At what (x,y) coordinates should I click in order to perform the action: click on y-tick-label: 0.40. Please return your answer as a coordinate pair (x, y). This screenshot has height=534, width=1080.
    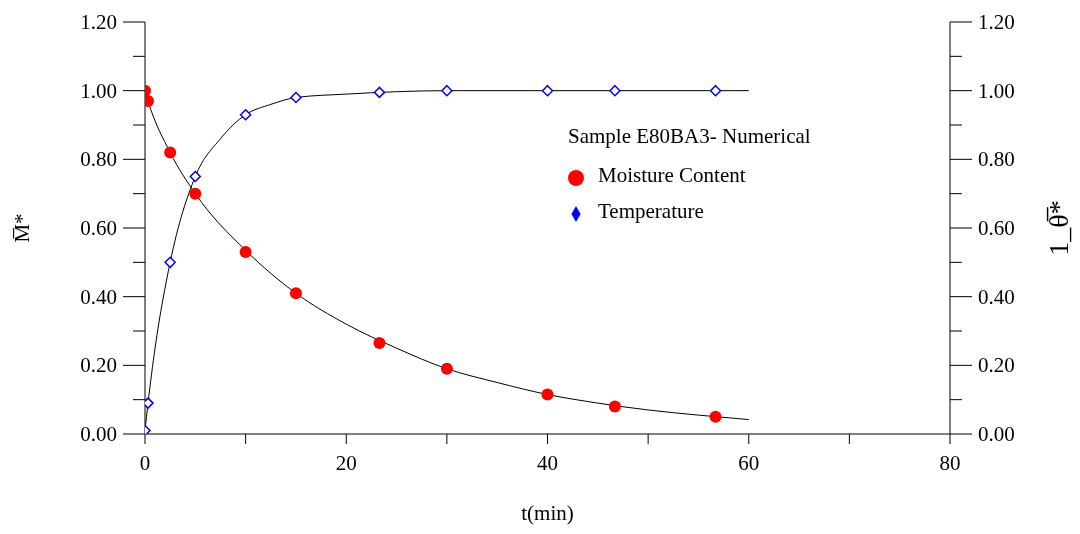
    Looking at the image, I should click on (98, 296).